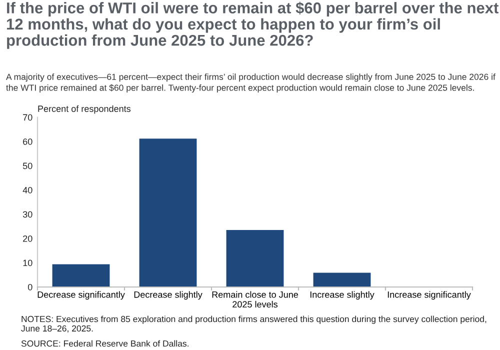  I want to click on y-tick-label: 40, so click(27, 190).